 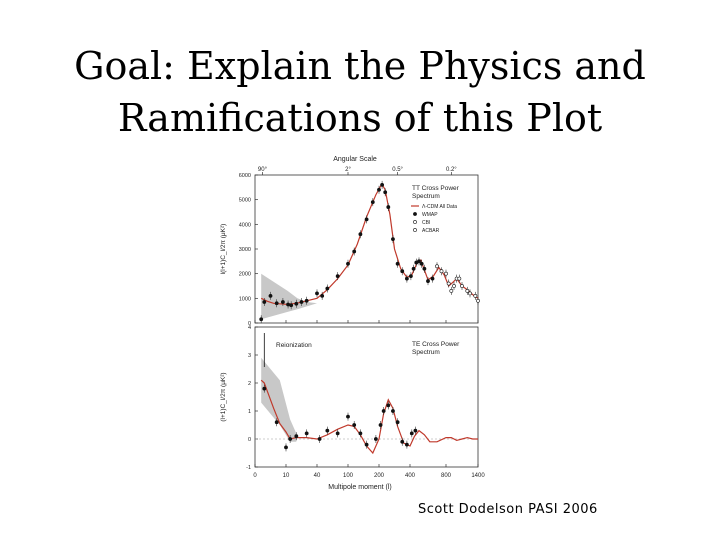 I want to click on tt-legend-label: ACBAR, so click(x=431, y=231).